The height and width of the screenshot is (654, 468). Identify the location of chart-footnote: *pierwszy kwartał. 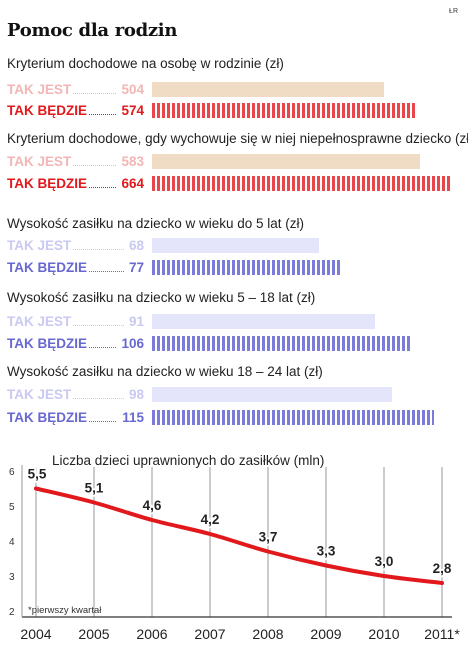
(65, 610).